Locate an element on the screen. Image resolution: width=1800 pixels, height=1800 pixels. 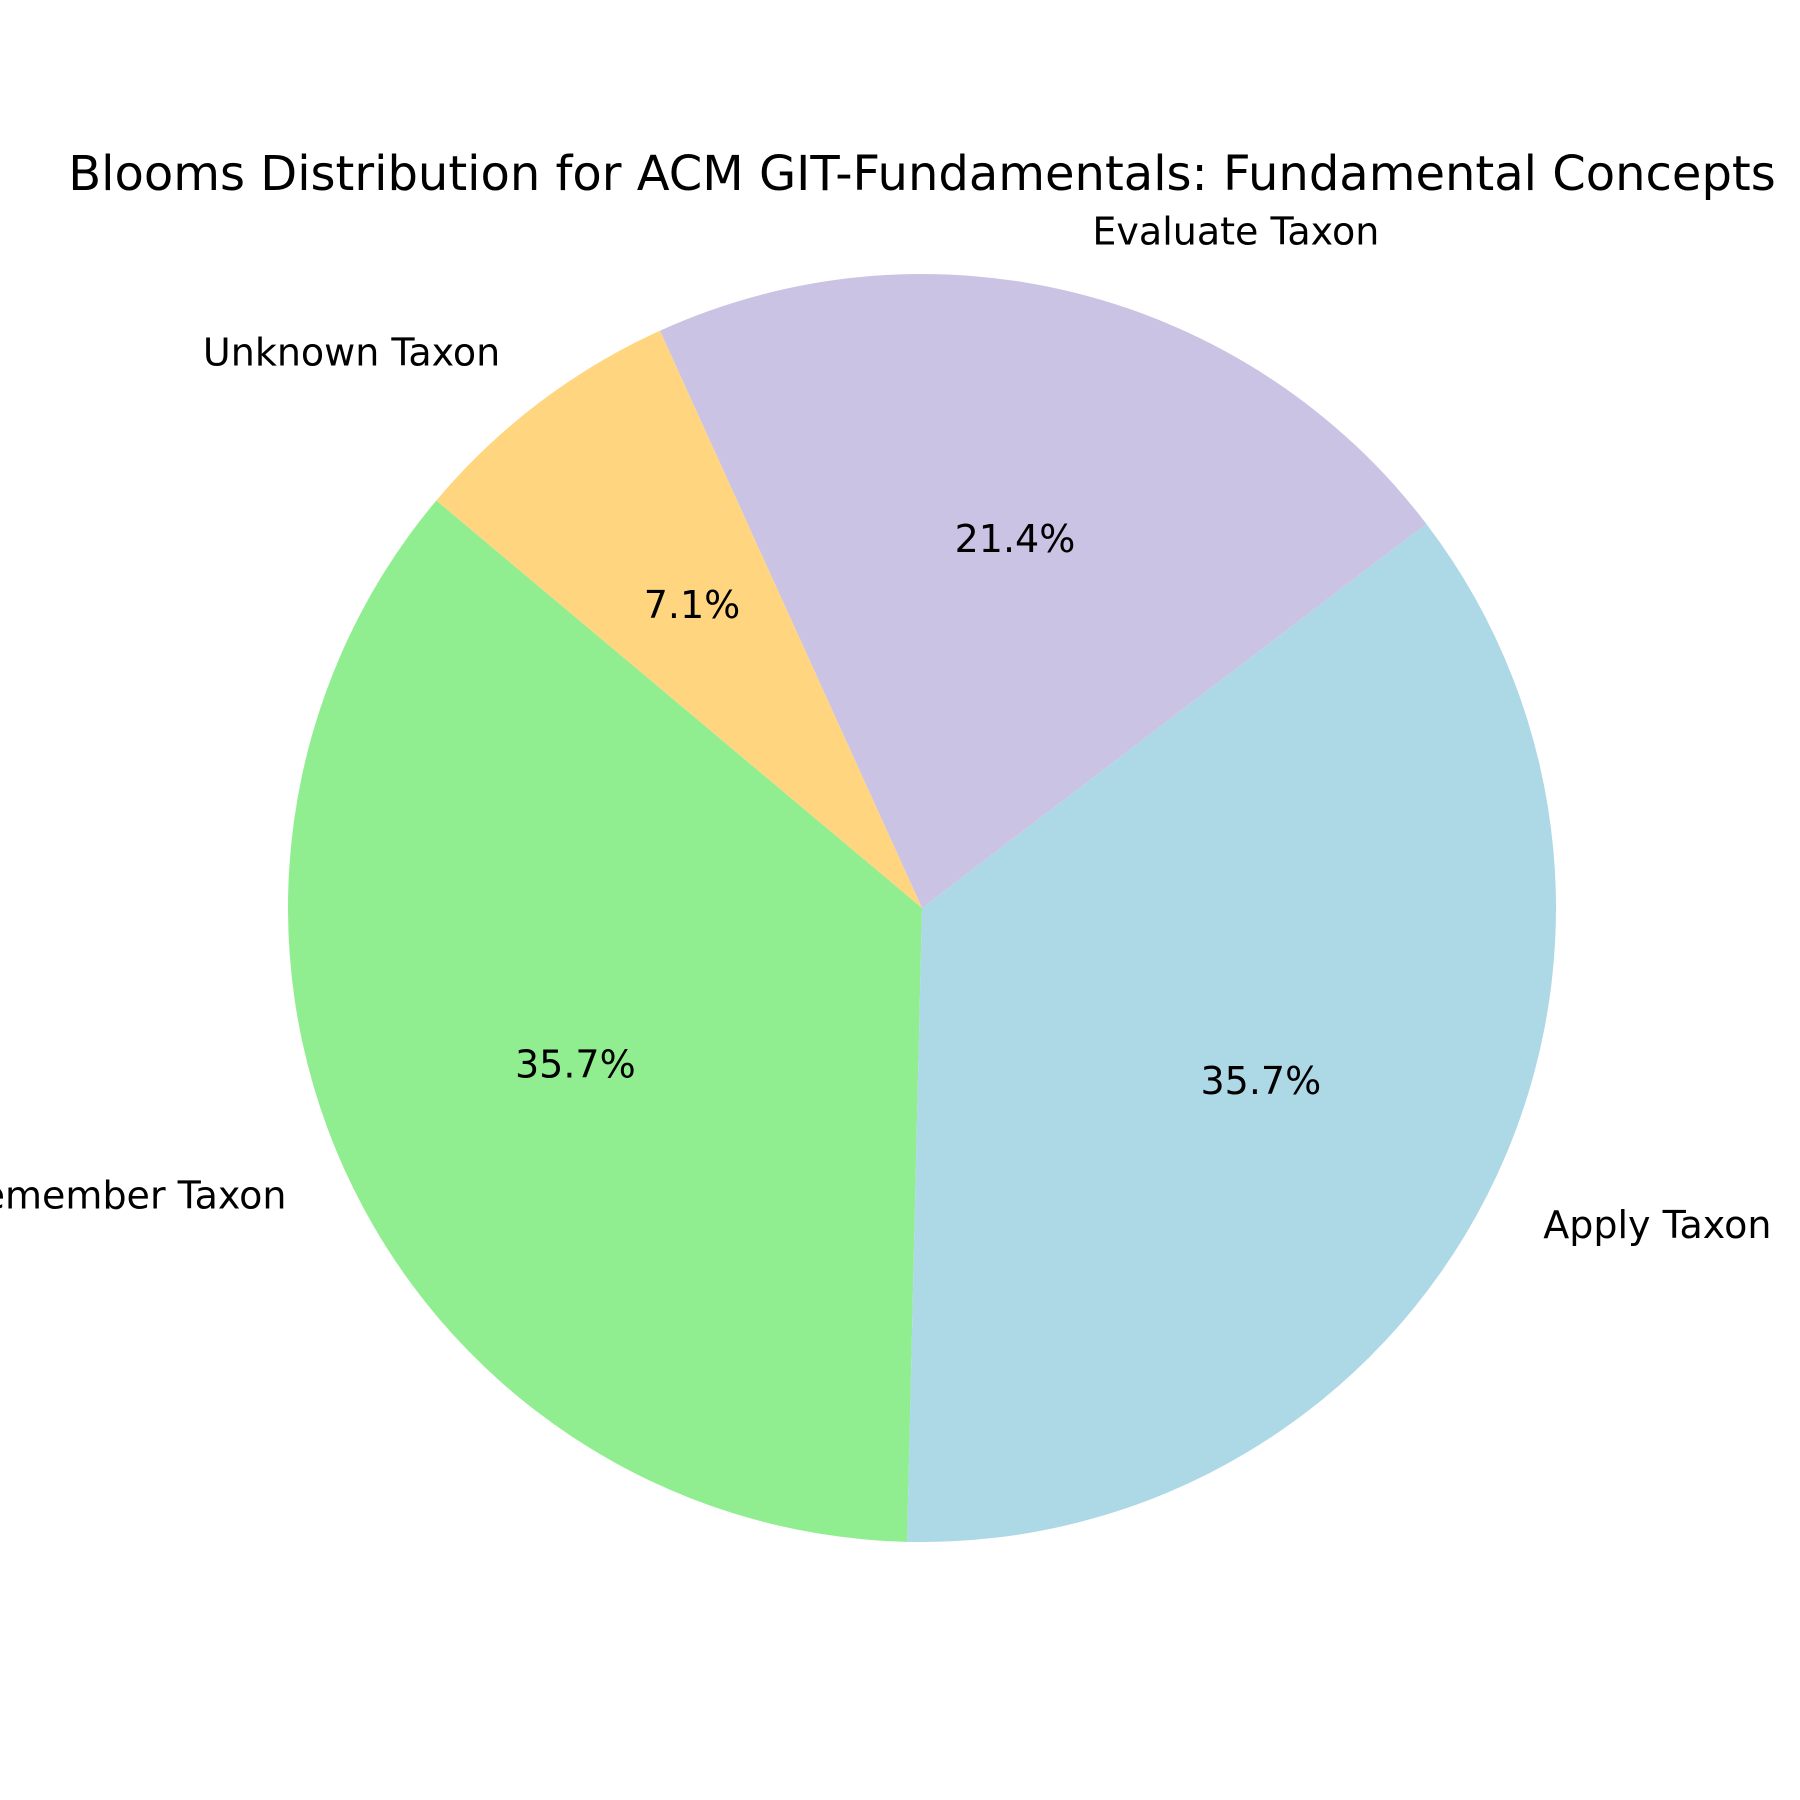
pie-slice-unknown-taxon is located at coordinates (679, 619).